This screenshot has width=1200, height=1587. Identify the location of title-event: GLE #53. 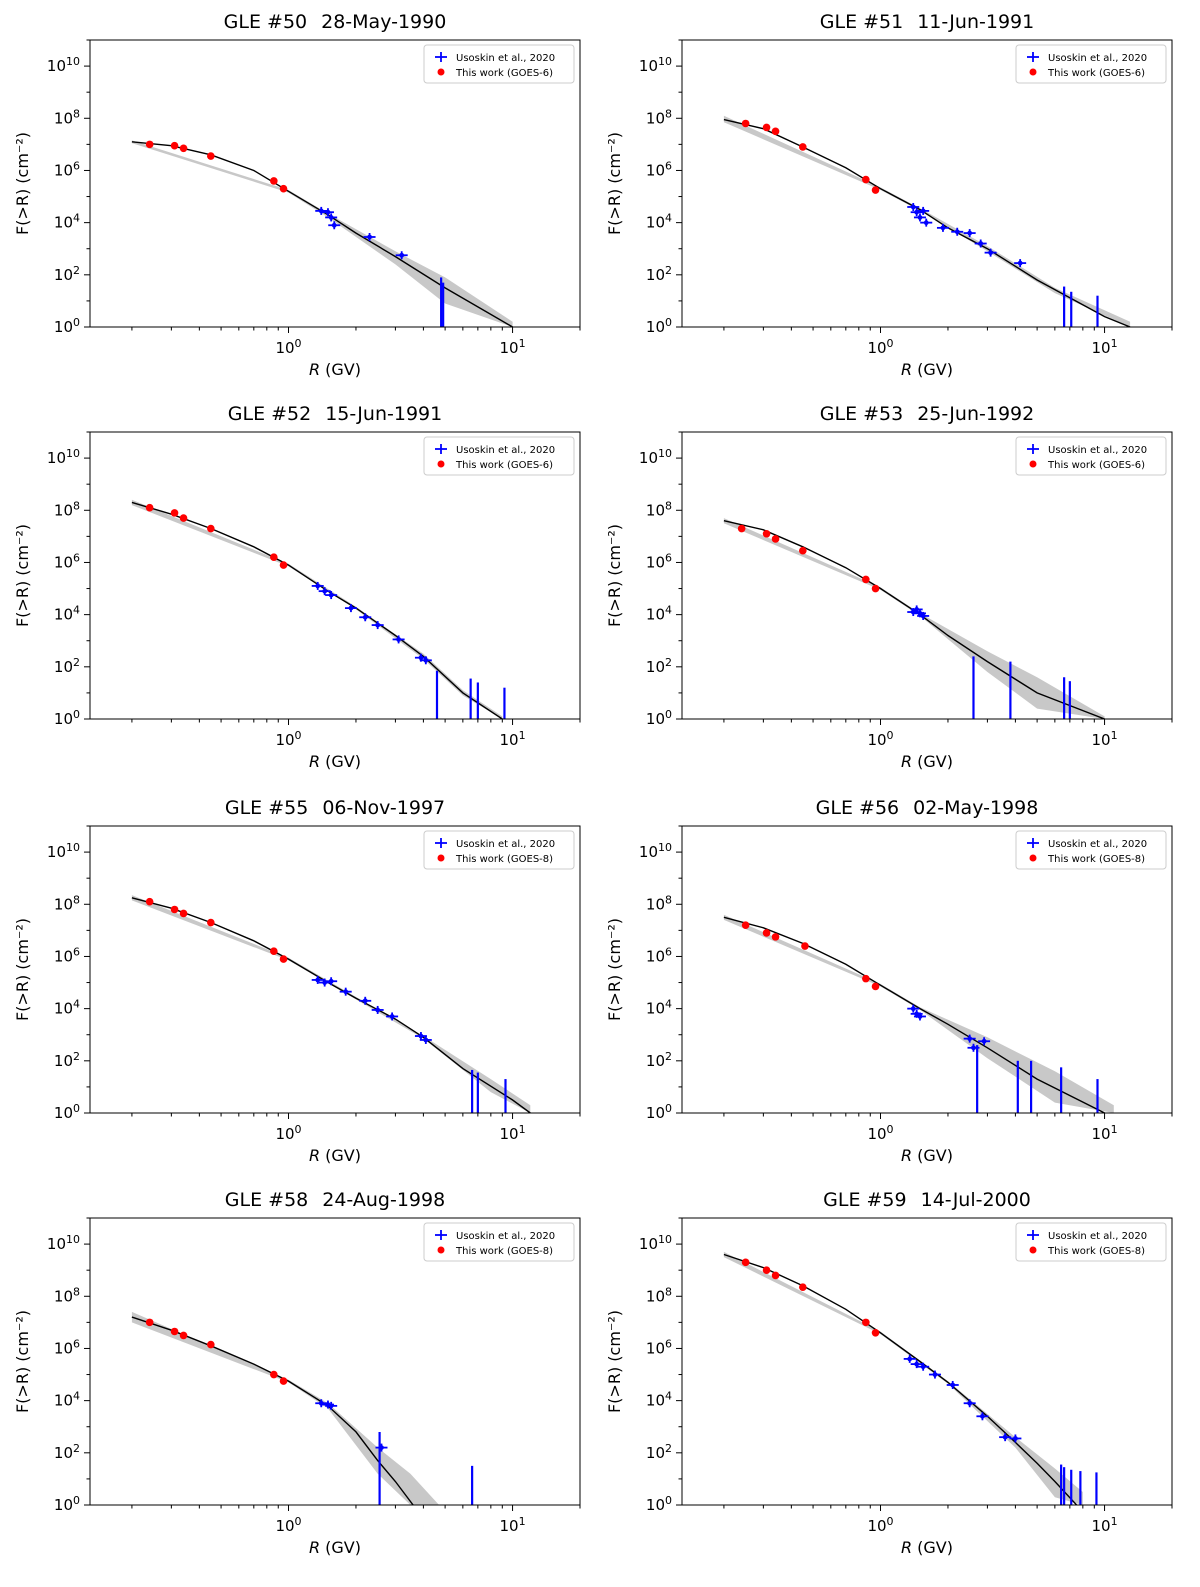
(861, 414).